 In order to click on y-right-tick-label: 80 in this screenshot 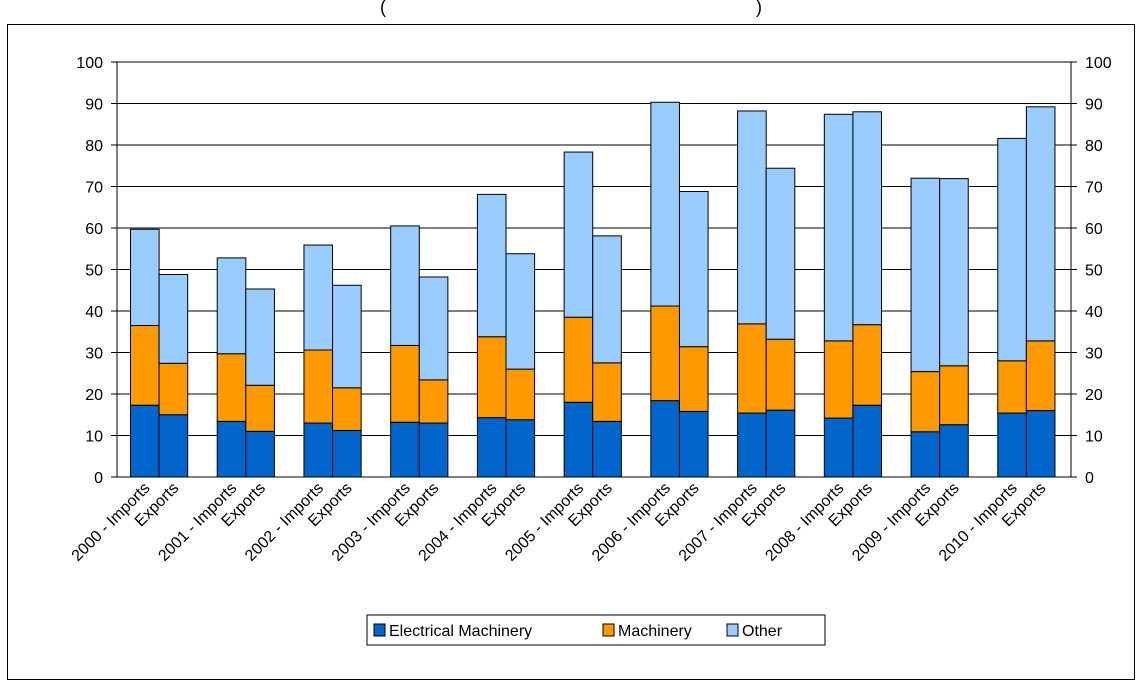, I will do `click(1094, 146)`.